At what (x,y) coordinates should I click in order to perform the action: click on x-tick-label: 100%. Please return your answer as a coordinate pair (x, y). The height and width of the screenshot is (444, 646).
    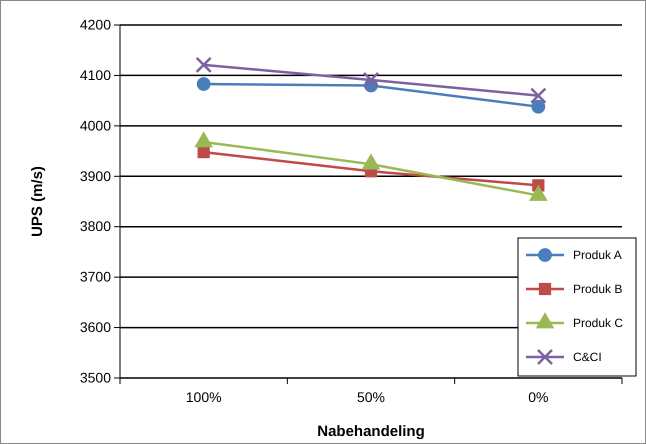
    Looking at the image, I should click on (204, 396).